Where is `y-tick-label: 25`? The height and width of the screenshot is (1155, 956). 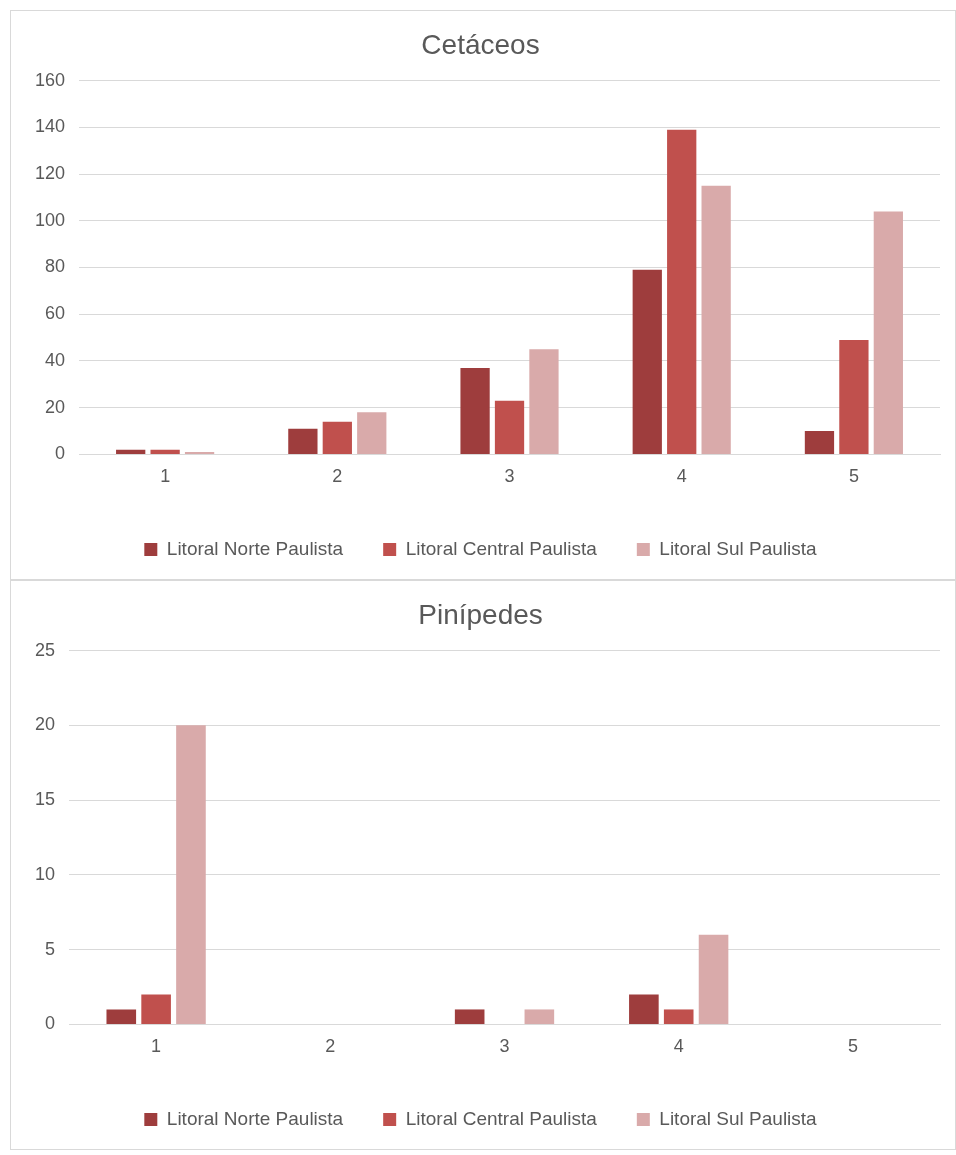
y-tick-label: 25 is located at coordinates (45, 649).